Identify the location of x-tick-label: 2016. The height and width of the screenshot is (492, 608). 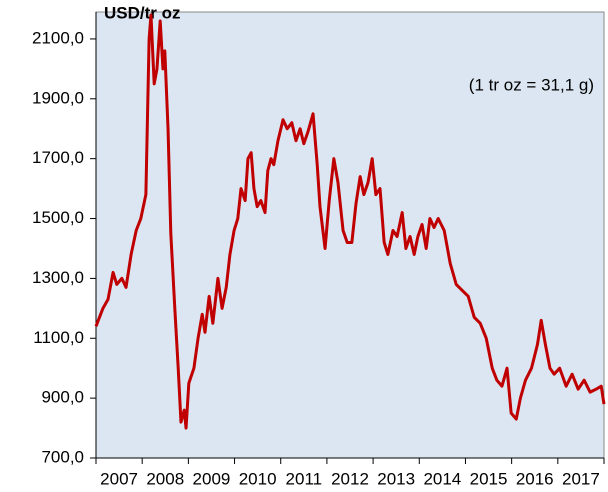
(535, 478).